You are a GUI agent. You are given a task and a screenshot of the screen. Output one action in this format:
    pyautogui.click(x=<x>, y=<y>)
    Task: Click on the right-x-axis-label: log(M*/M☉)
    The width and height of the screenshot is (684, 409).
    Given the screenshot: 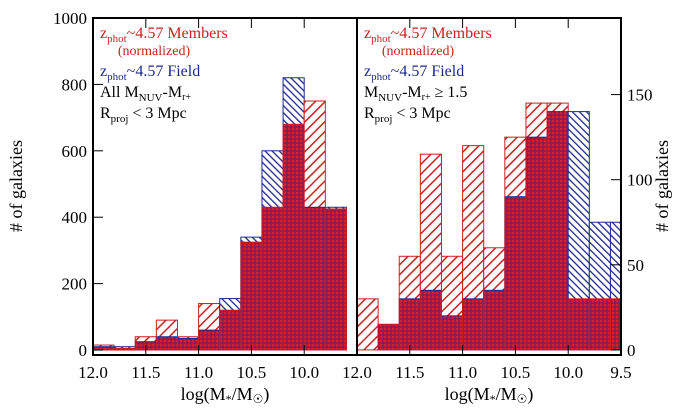 What is the action you would take?
    pyautogui.click(x=489, y=395)
    